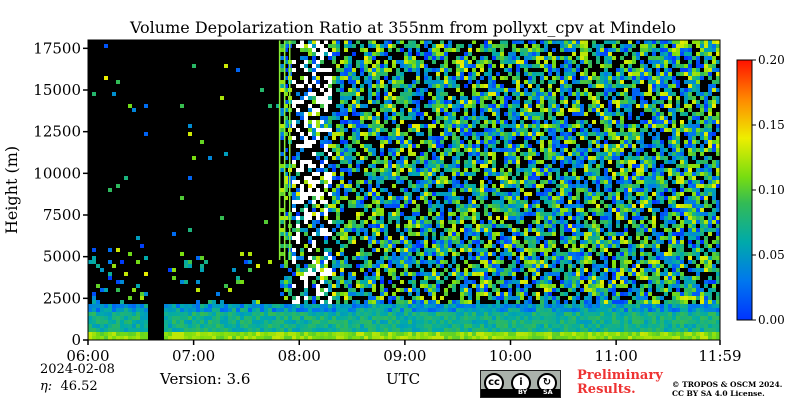 The width and height of the screenshot is (800, 400). I want to click on x-tick-label: 06:00, so click(87, 356).